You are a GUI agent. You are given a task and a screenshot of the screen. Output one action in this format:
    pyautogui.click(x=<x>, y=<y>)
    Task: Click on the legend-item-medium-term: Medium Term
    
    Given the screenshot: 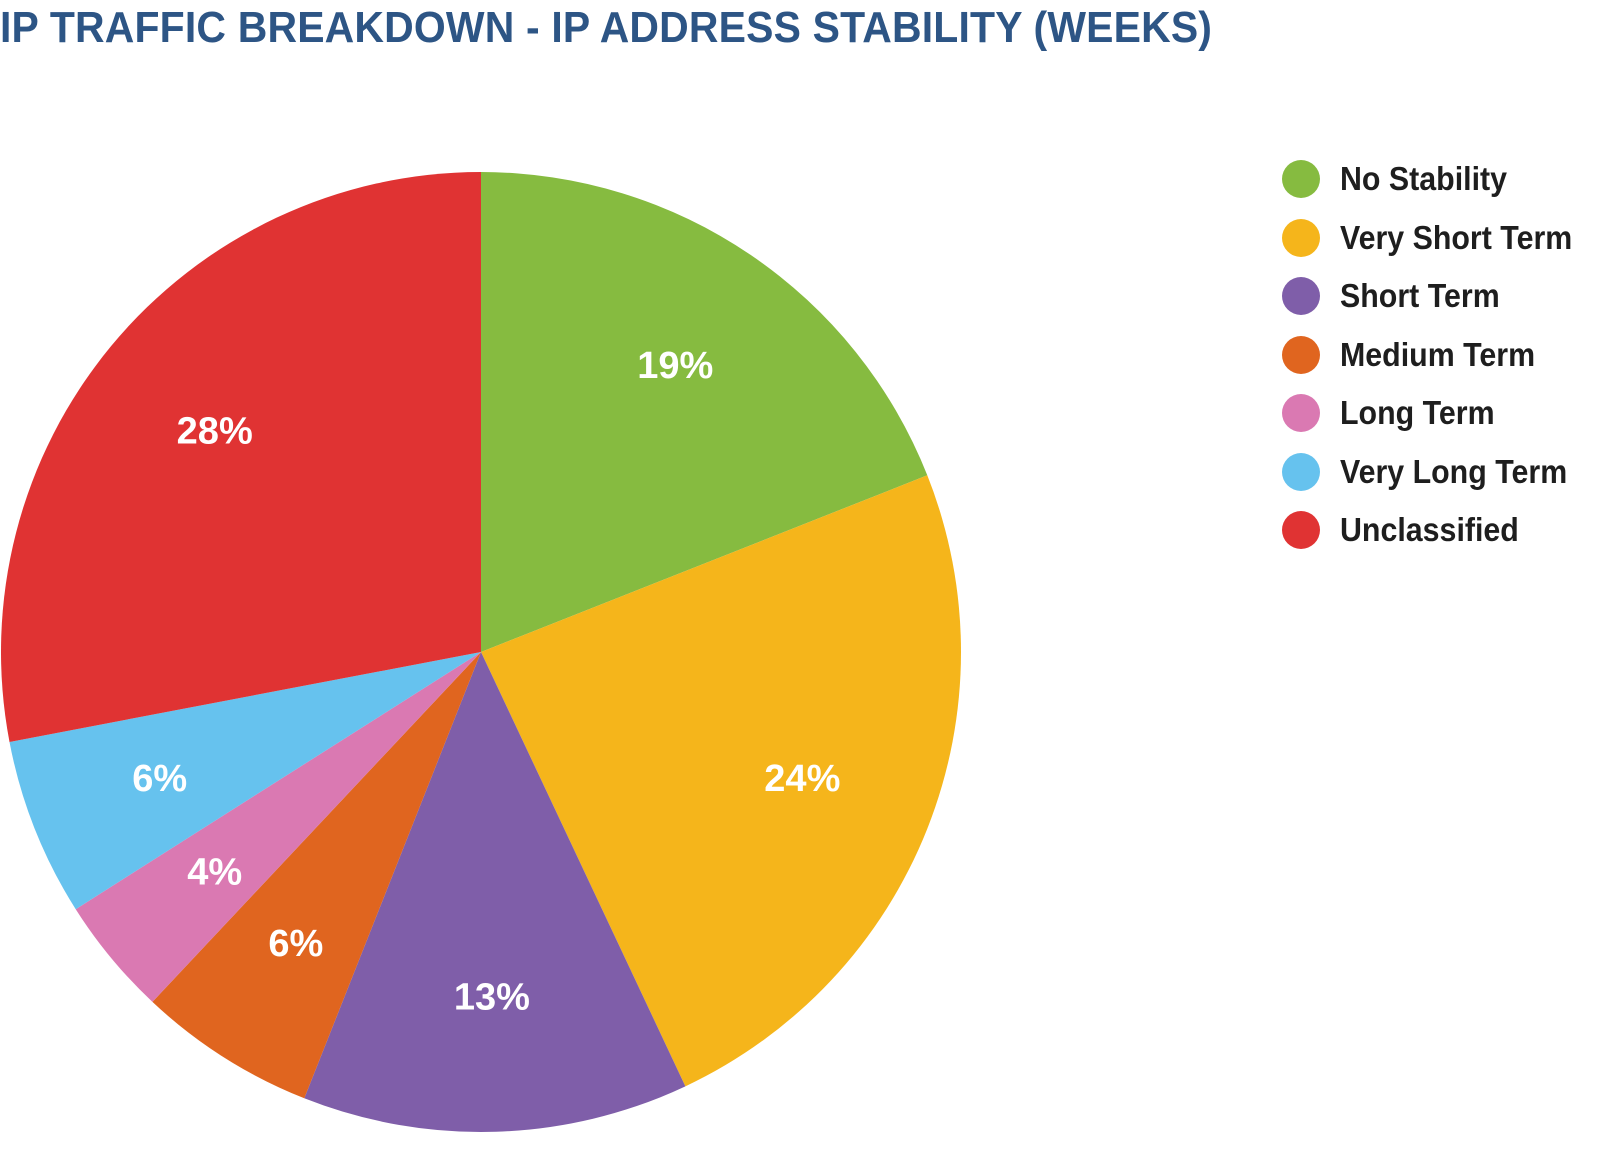 What is the action you would take?
    pyautogui.click(x=1441, y=355)
    